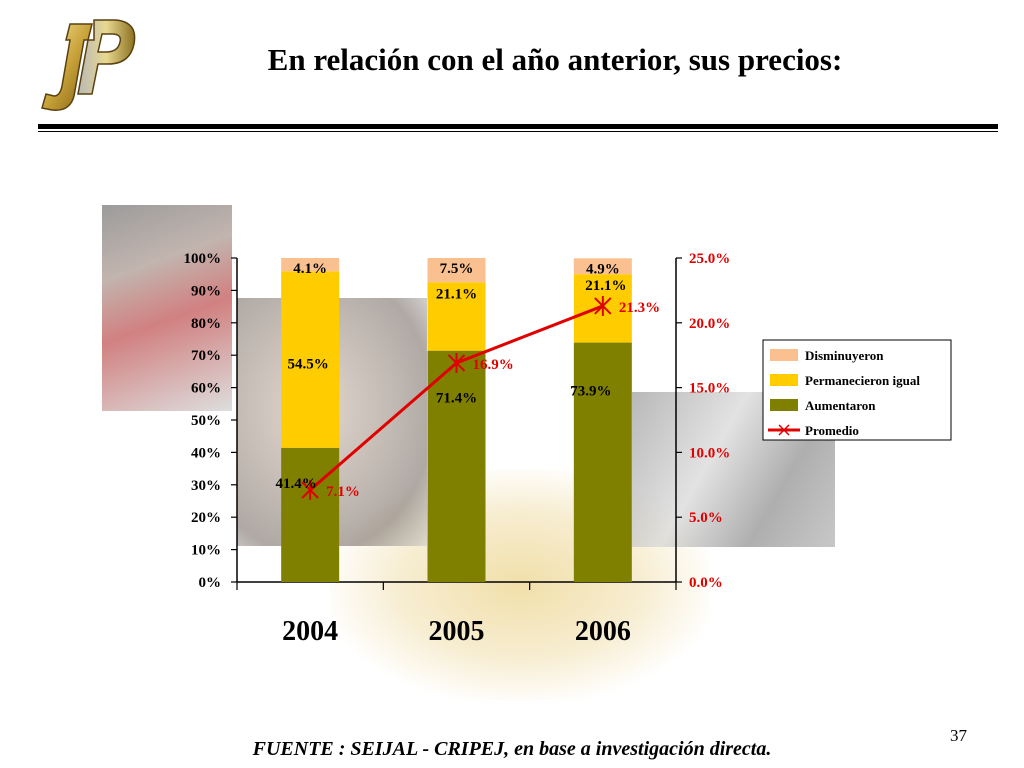  What do you see at coordinates (844, 355) in the screenshot?
I see `legend-label: Disminuyeron` at bounding box center [844, 355].